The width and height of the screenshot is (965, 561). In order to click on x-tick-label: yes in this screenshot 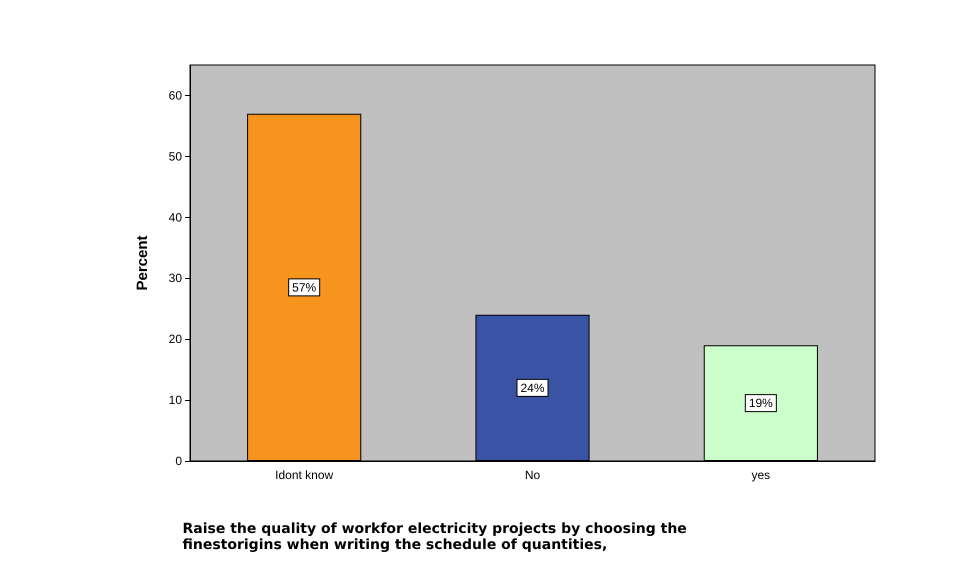, I will do `click(760, 475)`.